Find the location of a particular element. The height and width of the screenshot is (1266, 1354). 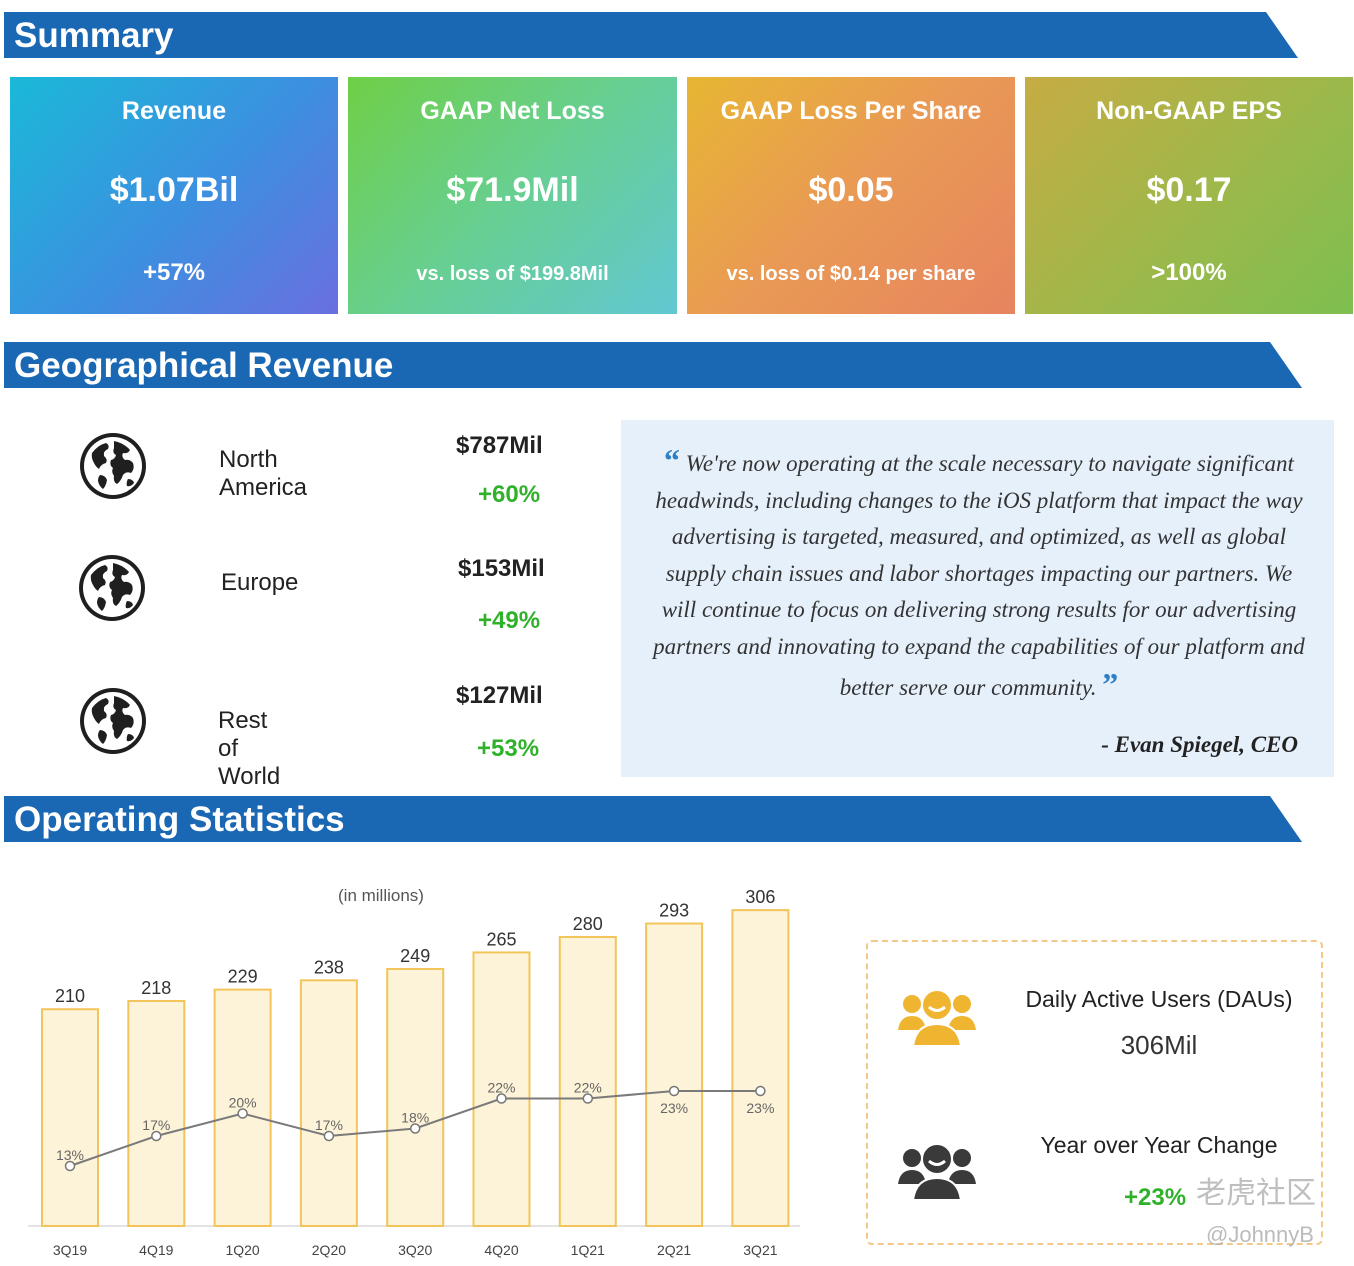

yoy-value: +23% is located at coordinates (1155, 1197).